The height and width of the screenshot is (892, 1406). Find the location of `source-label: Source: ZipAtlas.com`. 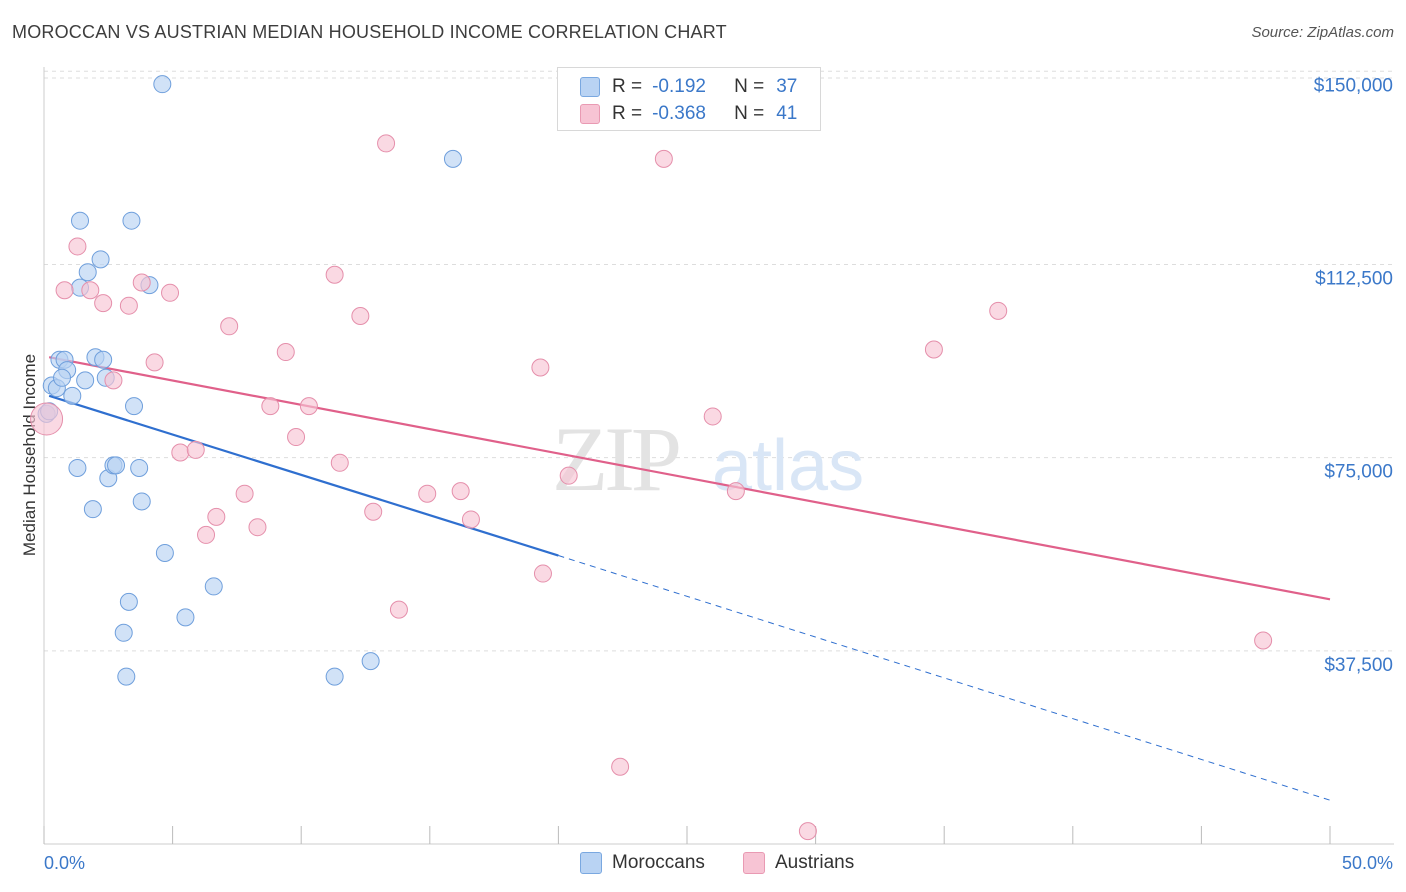

source-label: Source: ZipAtlas.com is located at coordinates (1322, 32).